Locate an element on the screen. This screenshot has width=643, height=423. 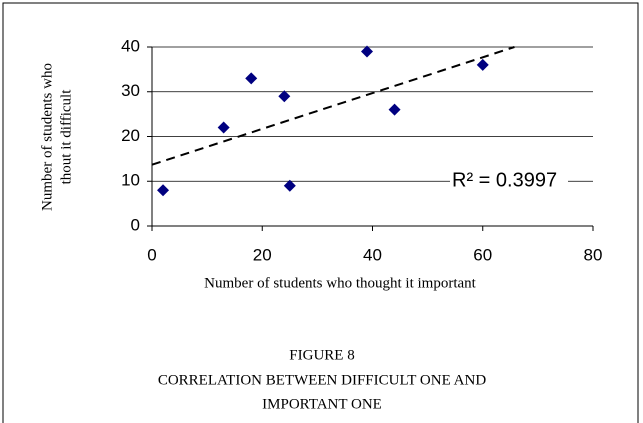
x-tick-label: 60 is located at coordinates (482, 254).